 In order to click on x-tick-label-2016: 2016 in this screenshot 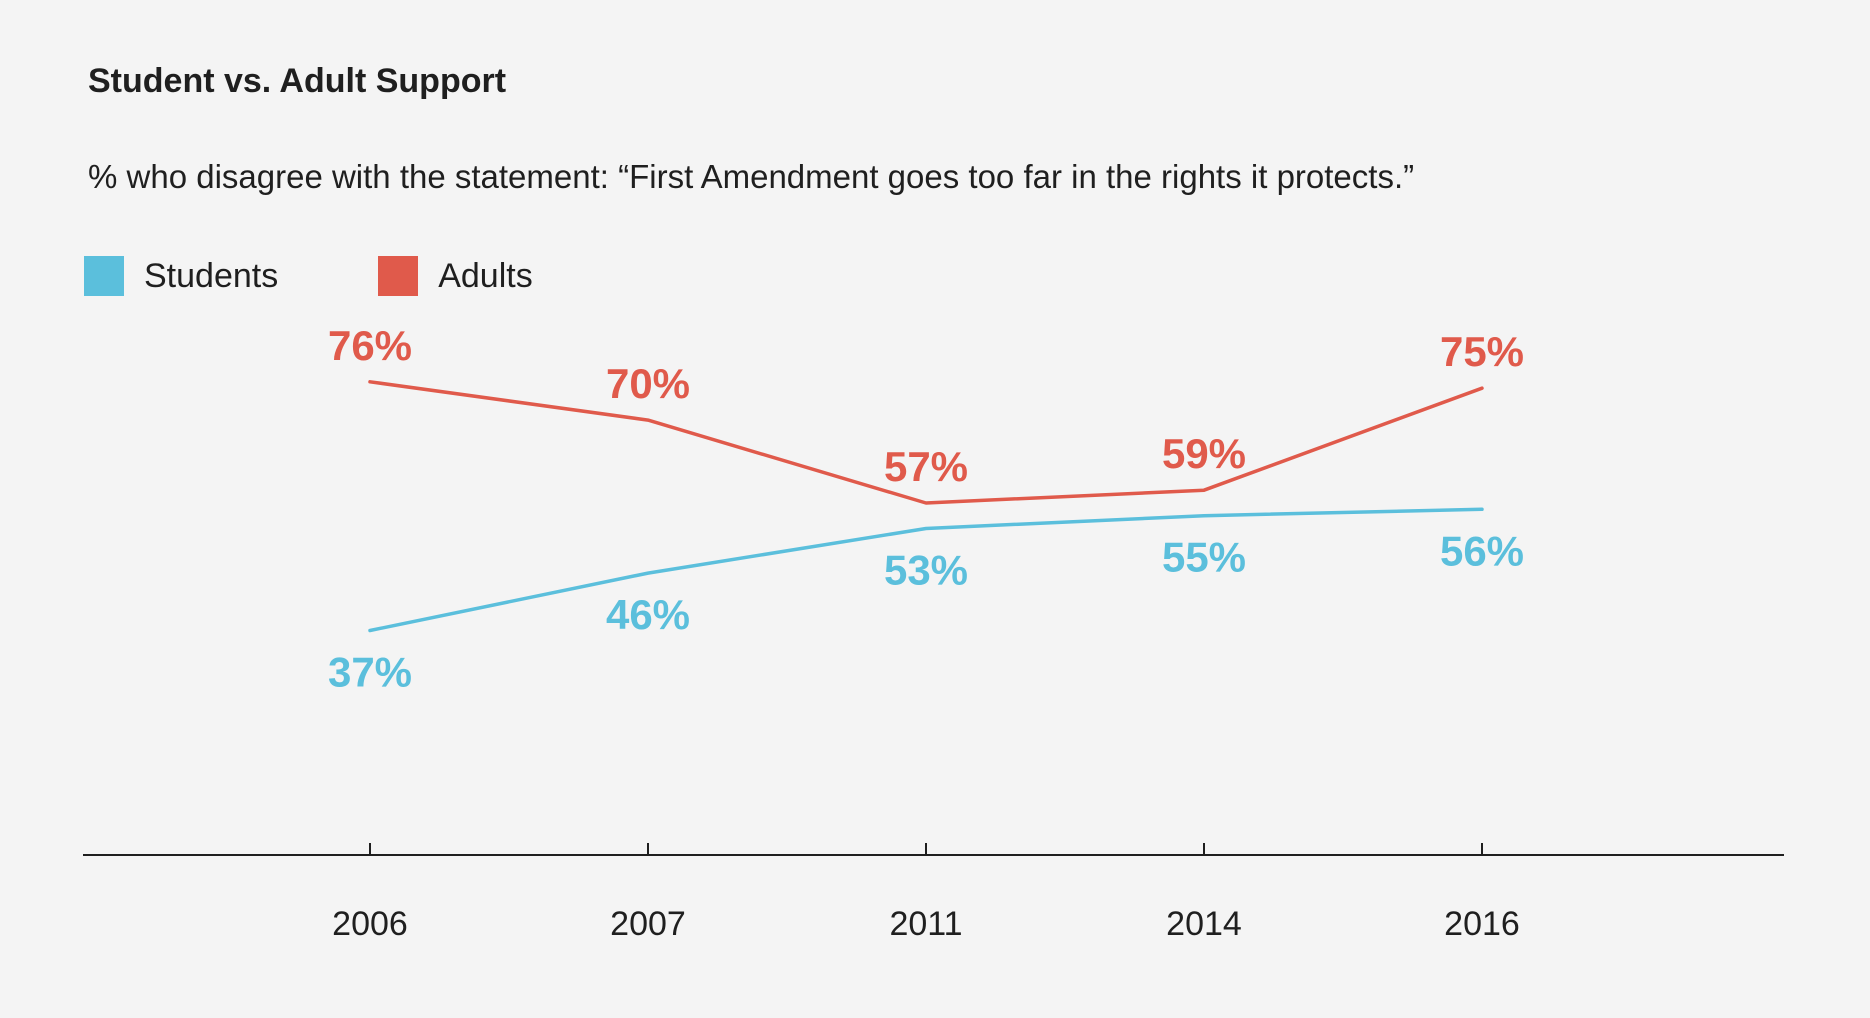, I will do `click(1482, 924)`.